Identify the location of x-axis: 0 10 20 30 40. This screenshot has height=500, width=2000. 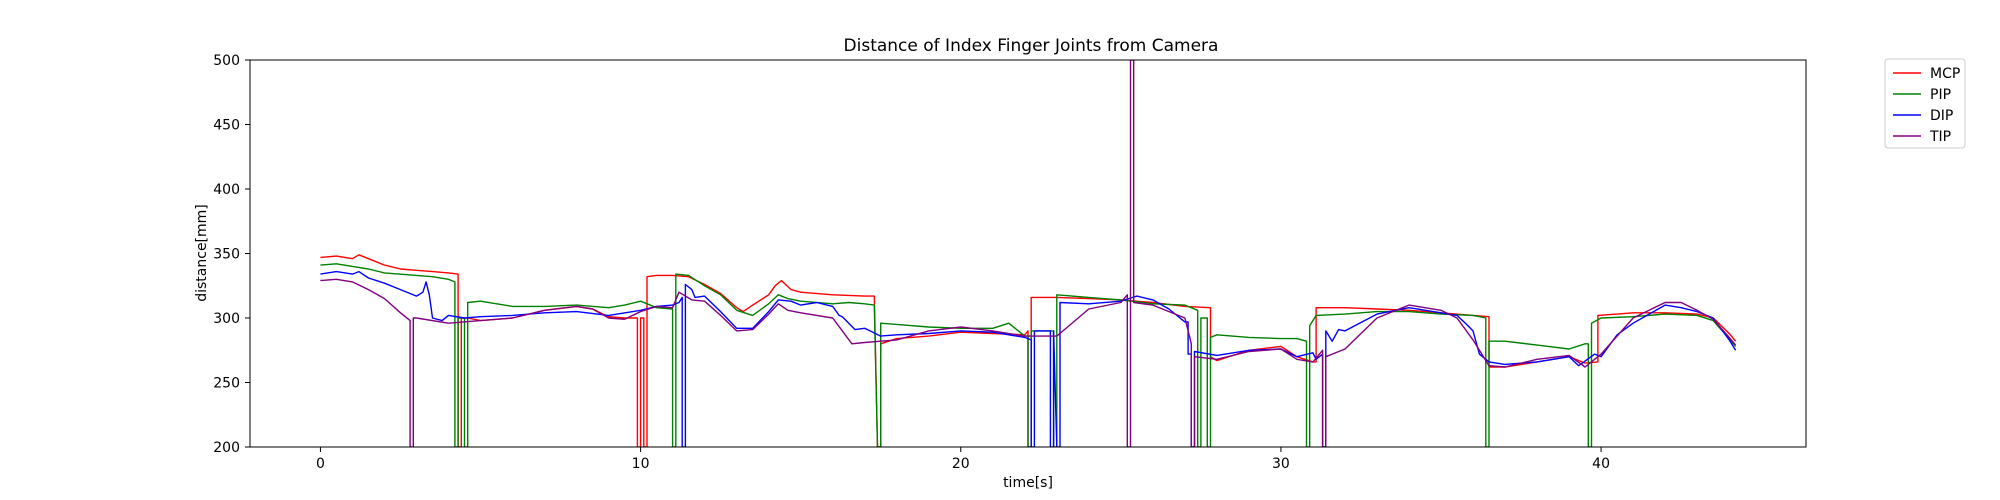
(963, 459).